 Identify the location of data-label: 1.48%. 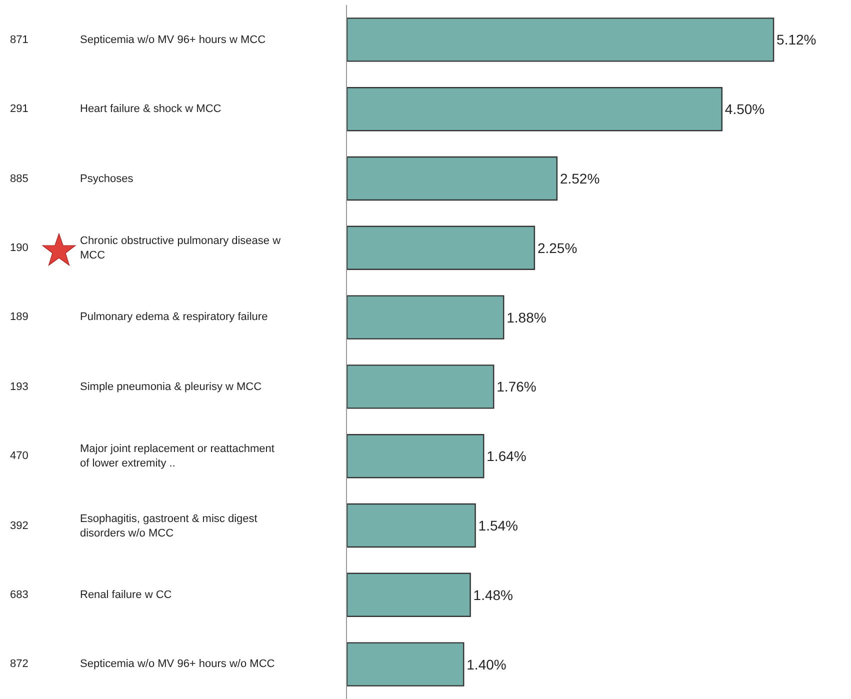
(493, 594).